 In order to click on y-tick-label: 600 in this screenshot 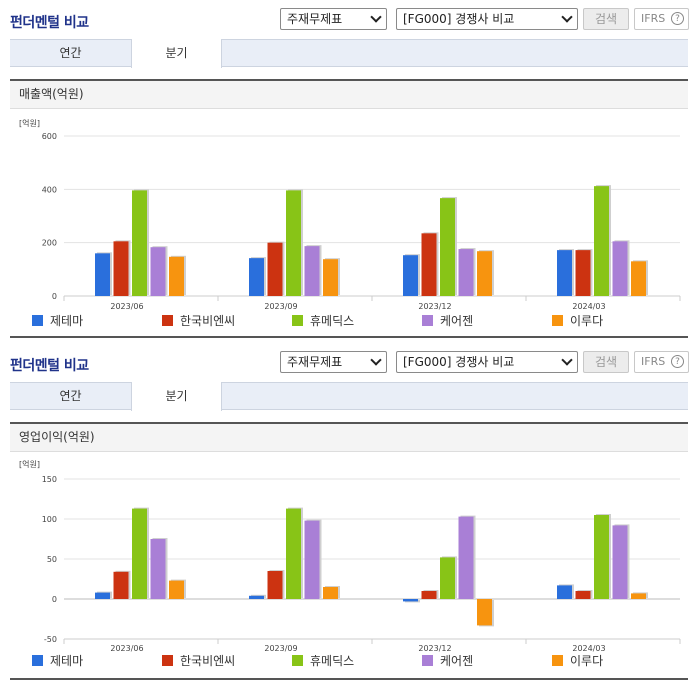, I will do `click(49, 136)`.